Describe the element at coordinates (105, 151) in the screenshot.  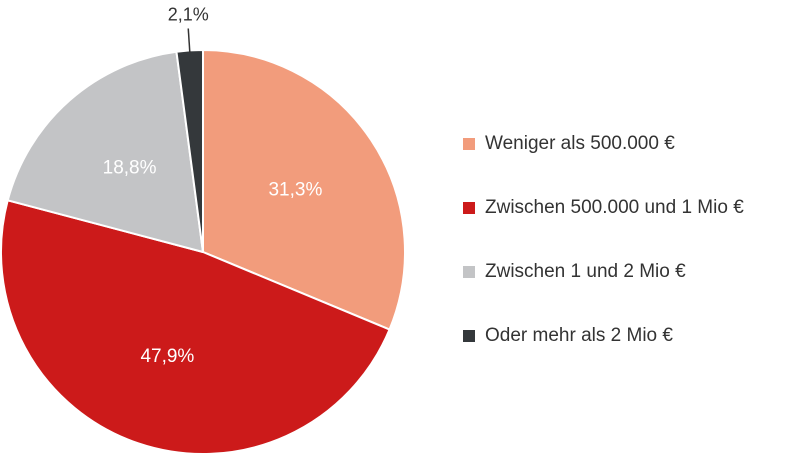
I see `pie-slice-zwischen-1-und-2-mio-eur` at that location.